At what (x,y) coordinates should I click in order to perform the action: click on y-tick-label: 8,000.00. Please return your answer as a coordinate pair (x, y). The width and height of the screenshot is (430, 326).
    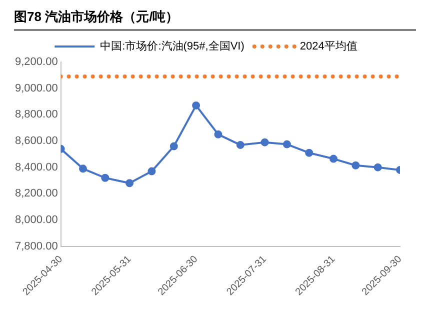
    Looking at the image, I should click on (36, 220).